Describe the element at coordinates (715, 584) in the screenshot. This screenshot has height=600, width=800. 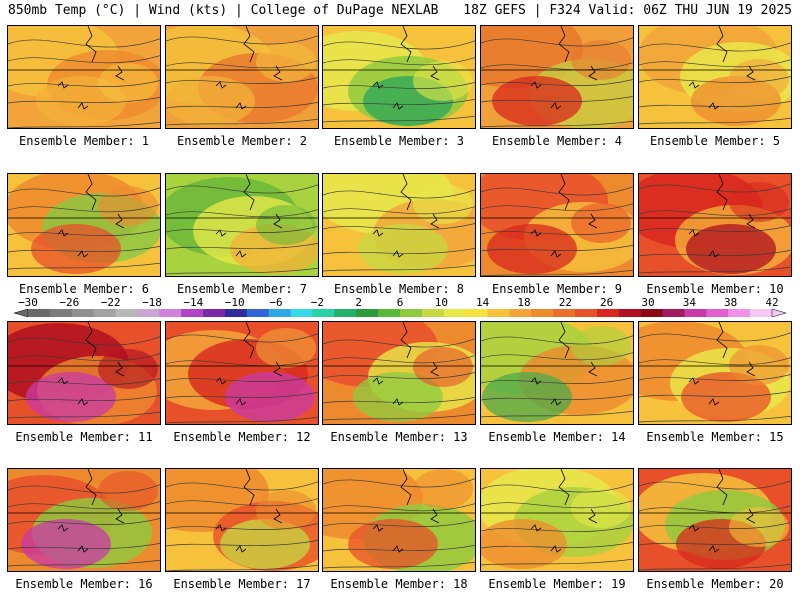
I see `ensemble-member-label: Ensemble Member: 20` at that location.